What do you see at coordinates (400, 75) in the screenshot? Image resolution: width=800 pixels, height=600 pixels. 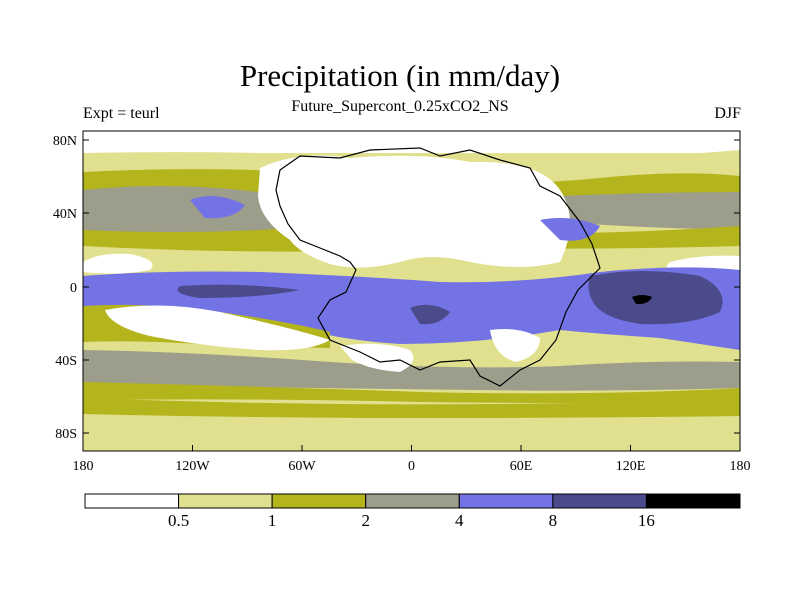 I see `plot-title: Precipitation (in mm/day)` at bounding box center [400, 75].